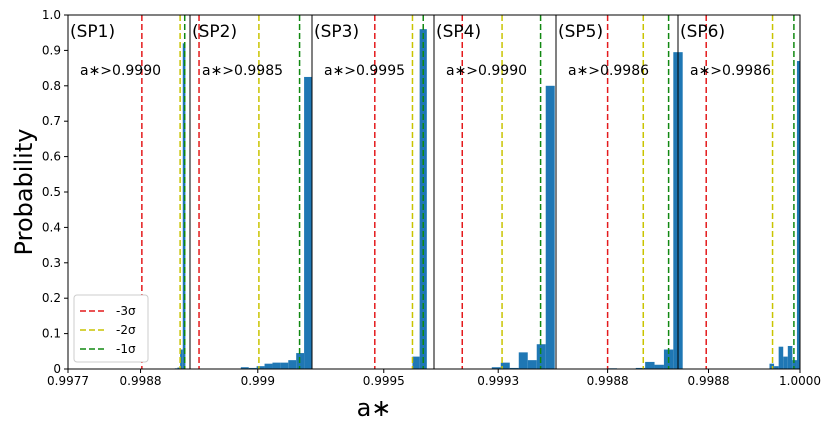 This screenshot has height=432, width=830. What do you see at coordinates (242, 71) in the screenshot?
I see `panel-annotation: a∗>0.9985` at bounding box center [242, 71].